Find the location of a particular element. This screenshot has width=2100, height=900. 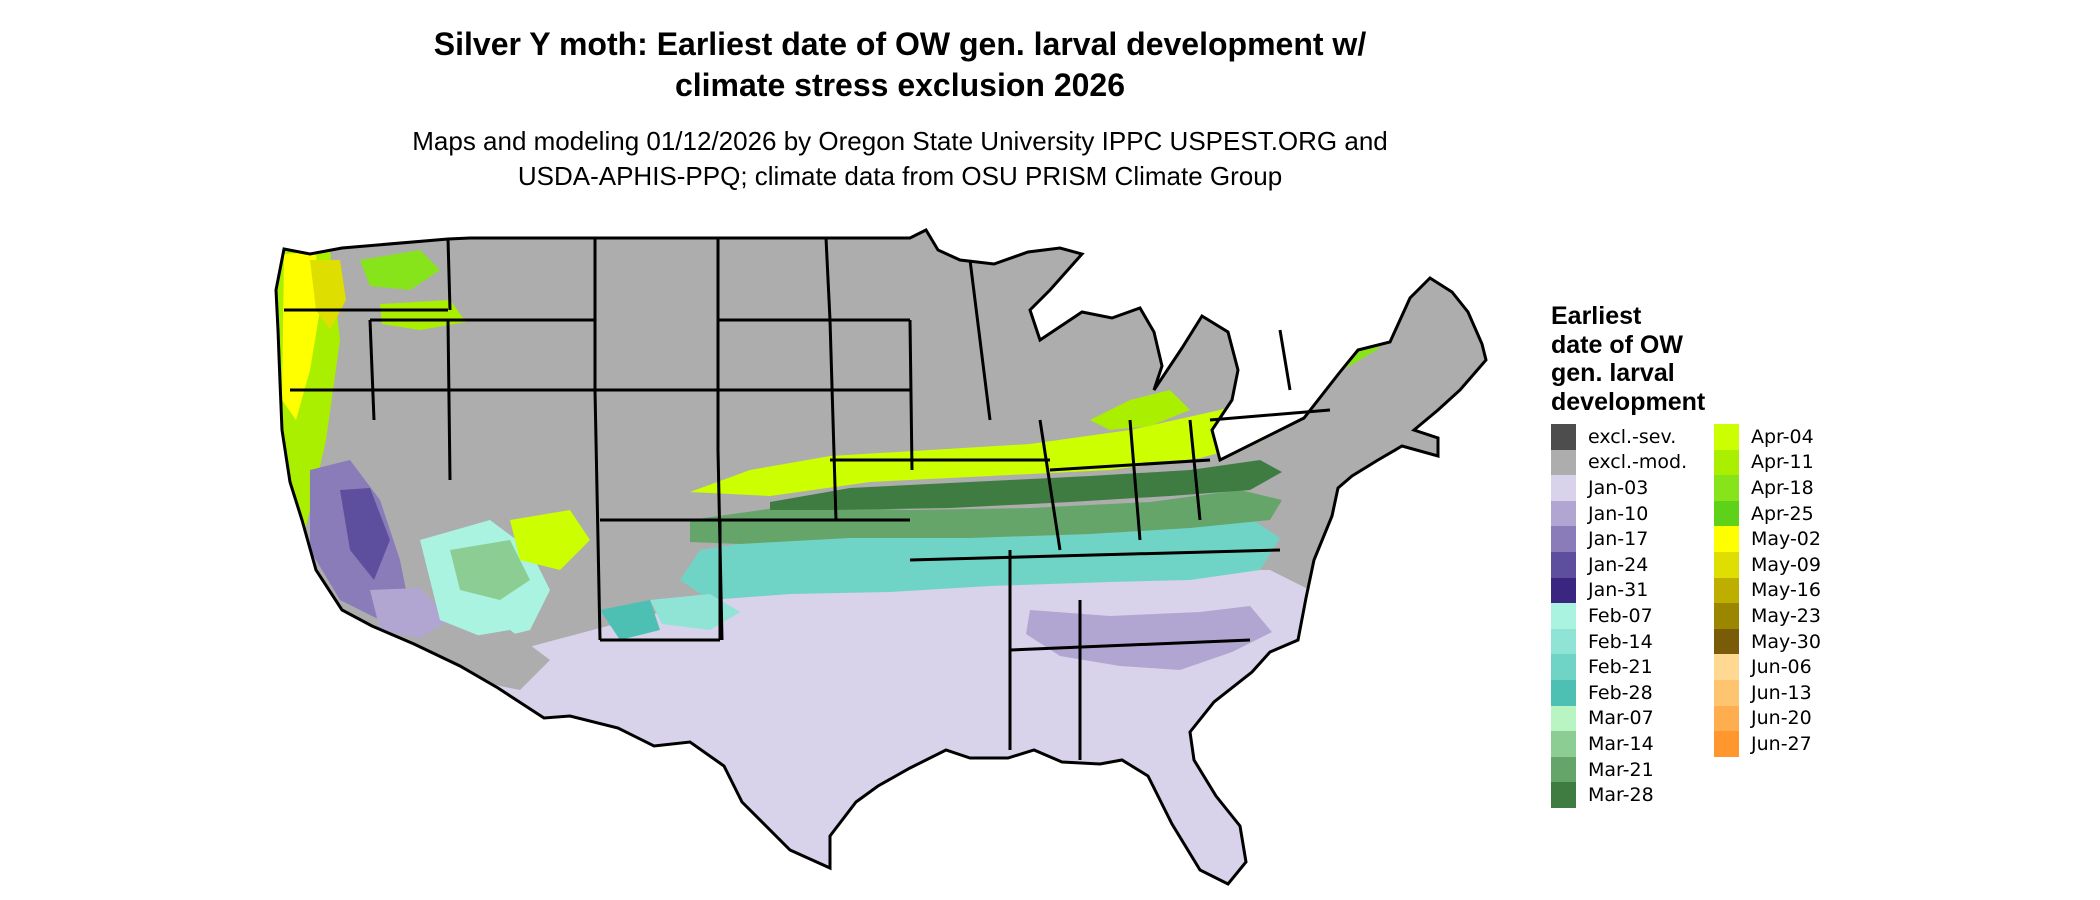

legend-label: Feb-21 is located at coordinates (1620, 667).